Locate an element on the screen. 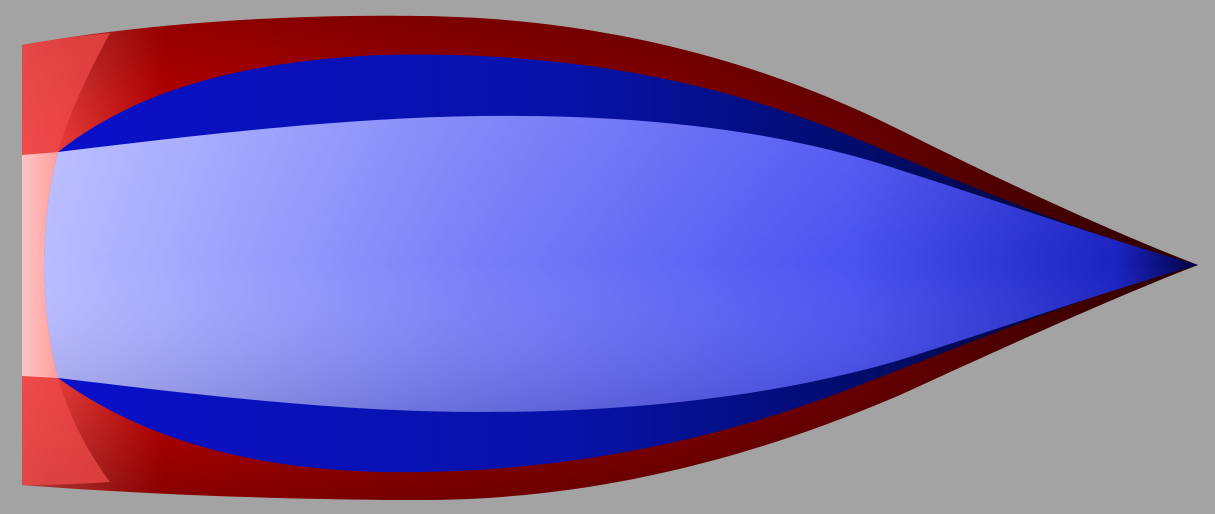 The height and width of the screenshot is (514, 1215). outer-shell-left-highlight-top is located at coordinates (66, 92).